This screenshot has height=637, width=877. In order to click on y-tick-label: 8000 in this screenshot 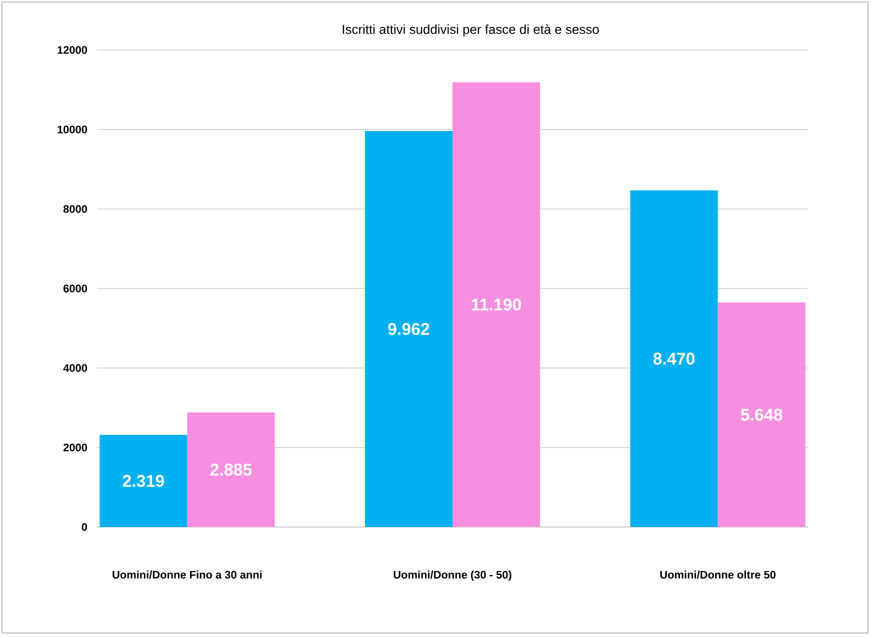, I will do `click(75, 209)`.